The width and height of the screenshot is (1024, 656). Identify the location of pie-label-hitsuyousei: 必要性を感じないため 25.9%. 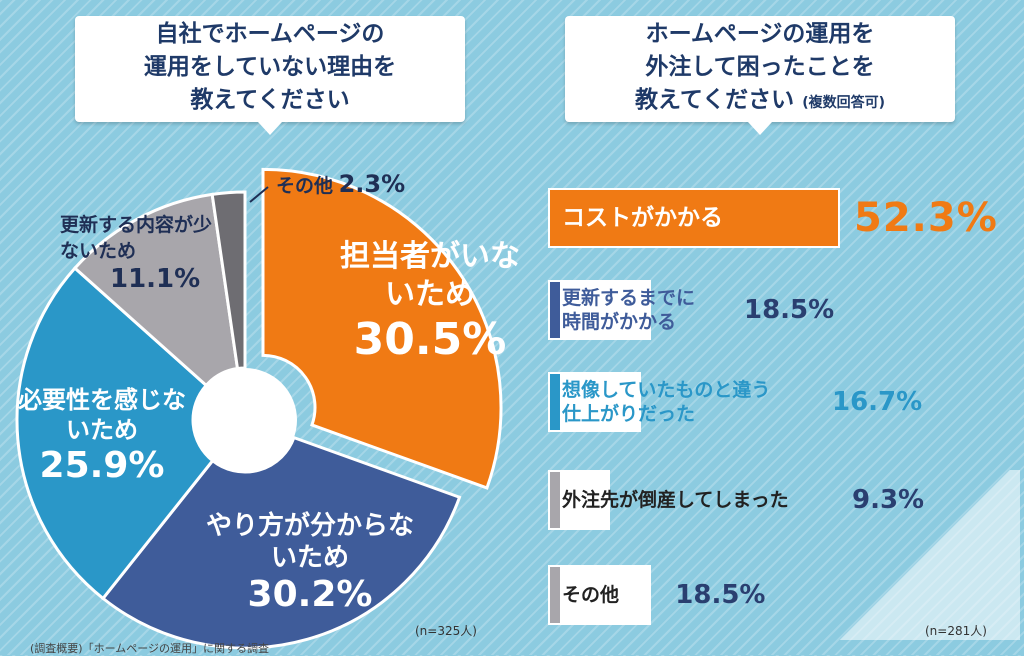
(102, 435).